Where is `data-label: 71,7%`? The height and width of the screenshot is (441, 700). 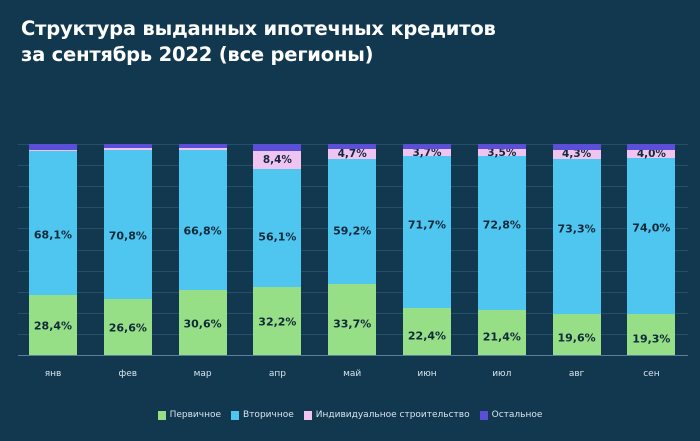 data-label: 71,7% is located at coordinates (427, 225).